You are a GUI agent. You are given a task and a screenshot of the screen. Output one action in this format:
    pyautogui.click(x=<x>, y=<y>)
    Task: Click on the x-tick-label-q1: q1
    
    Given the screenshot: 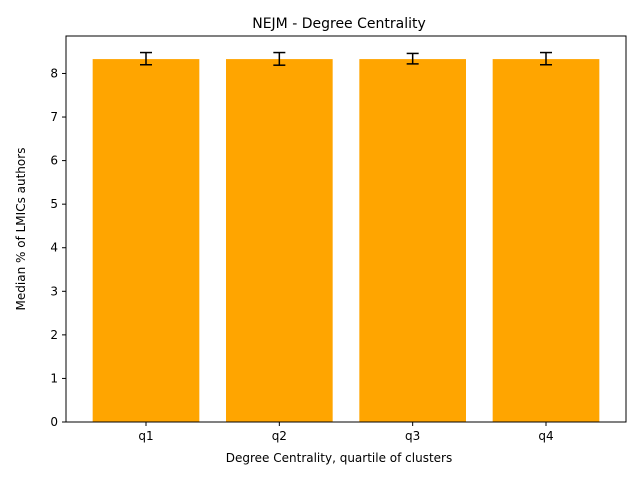 What is the action you would take?
    pyautogui.click(x=145, y=436)
    